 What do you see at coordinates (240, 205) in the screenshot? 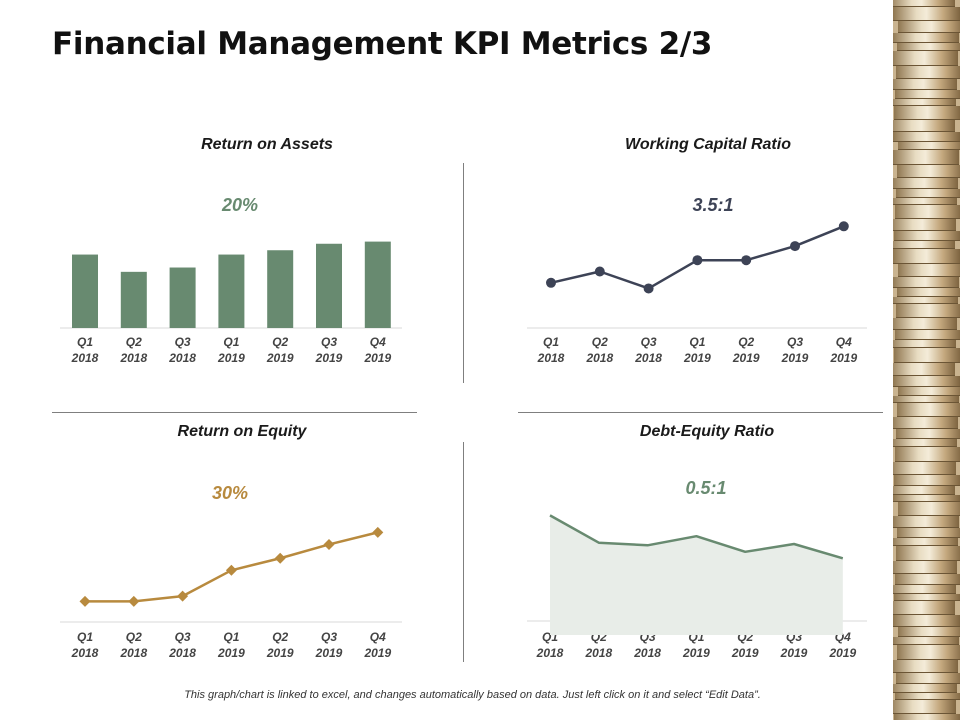
I see `kpi-return-on-assets: 20%` at bounding box center [240, 205].